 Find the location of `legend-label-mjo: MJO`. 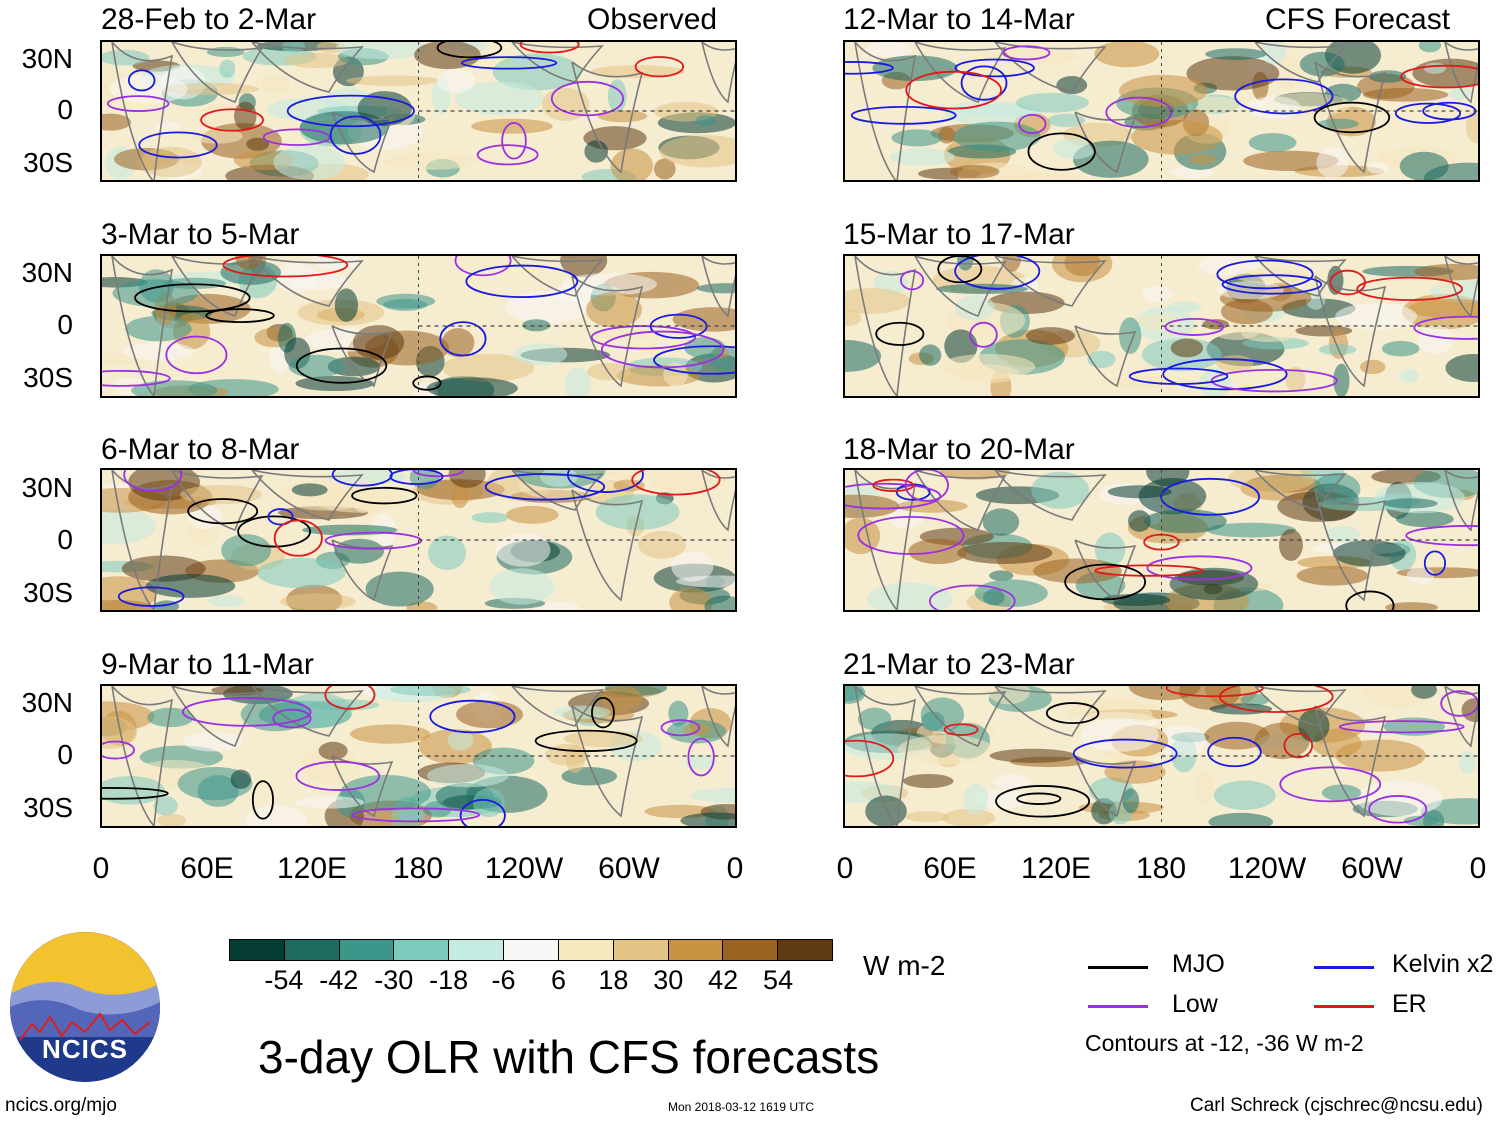

legend-label-mjo: MJO is located at coordinates (1198, 964).